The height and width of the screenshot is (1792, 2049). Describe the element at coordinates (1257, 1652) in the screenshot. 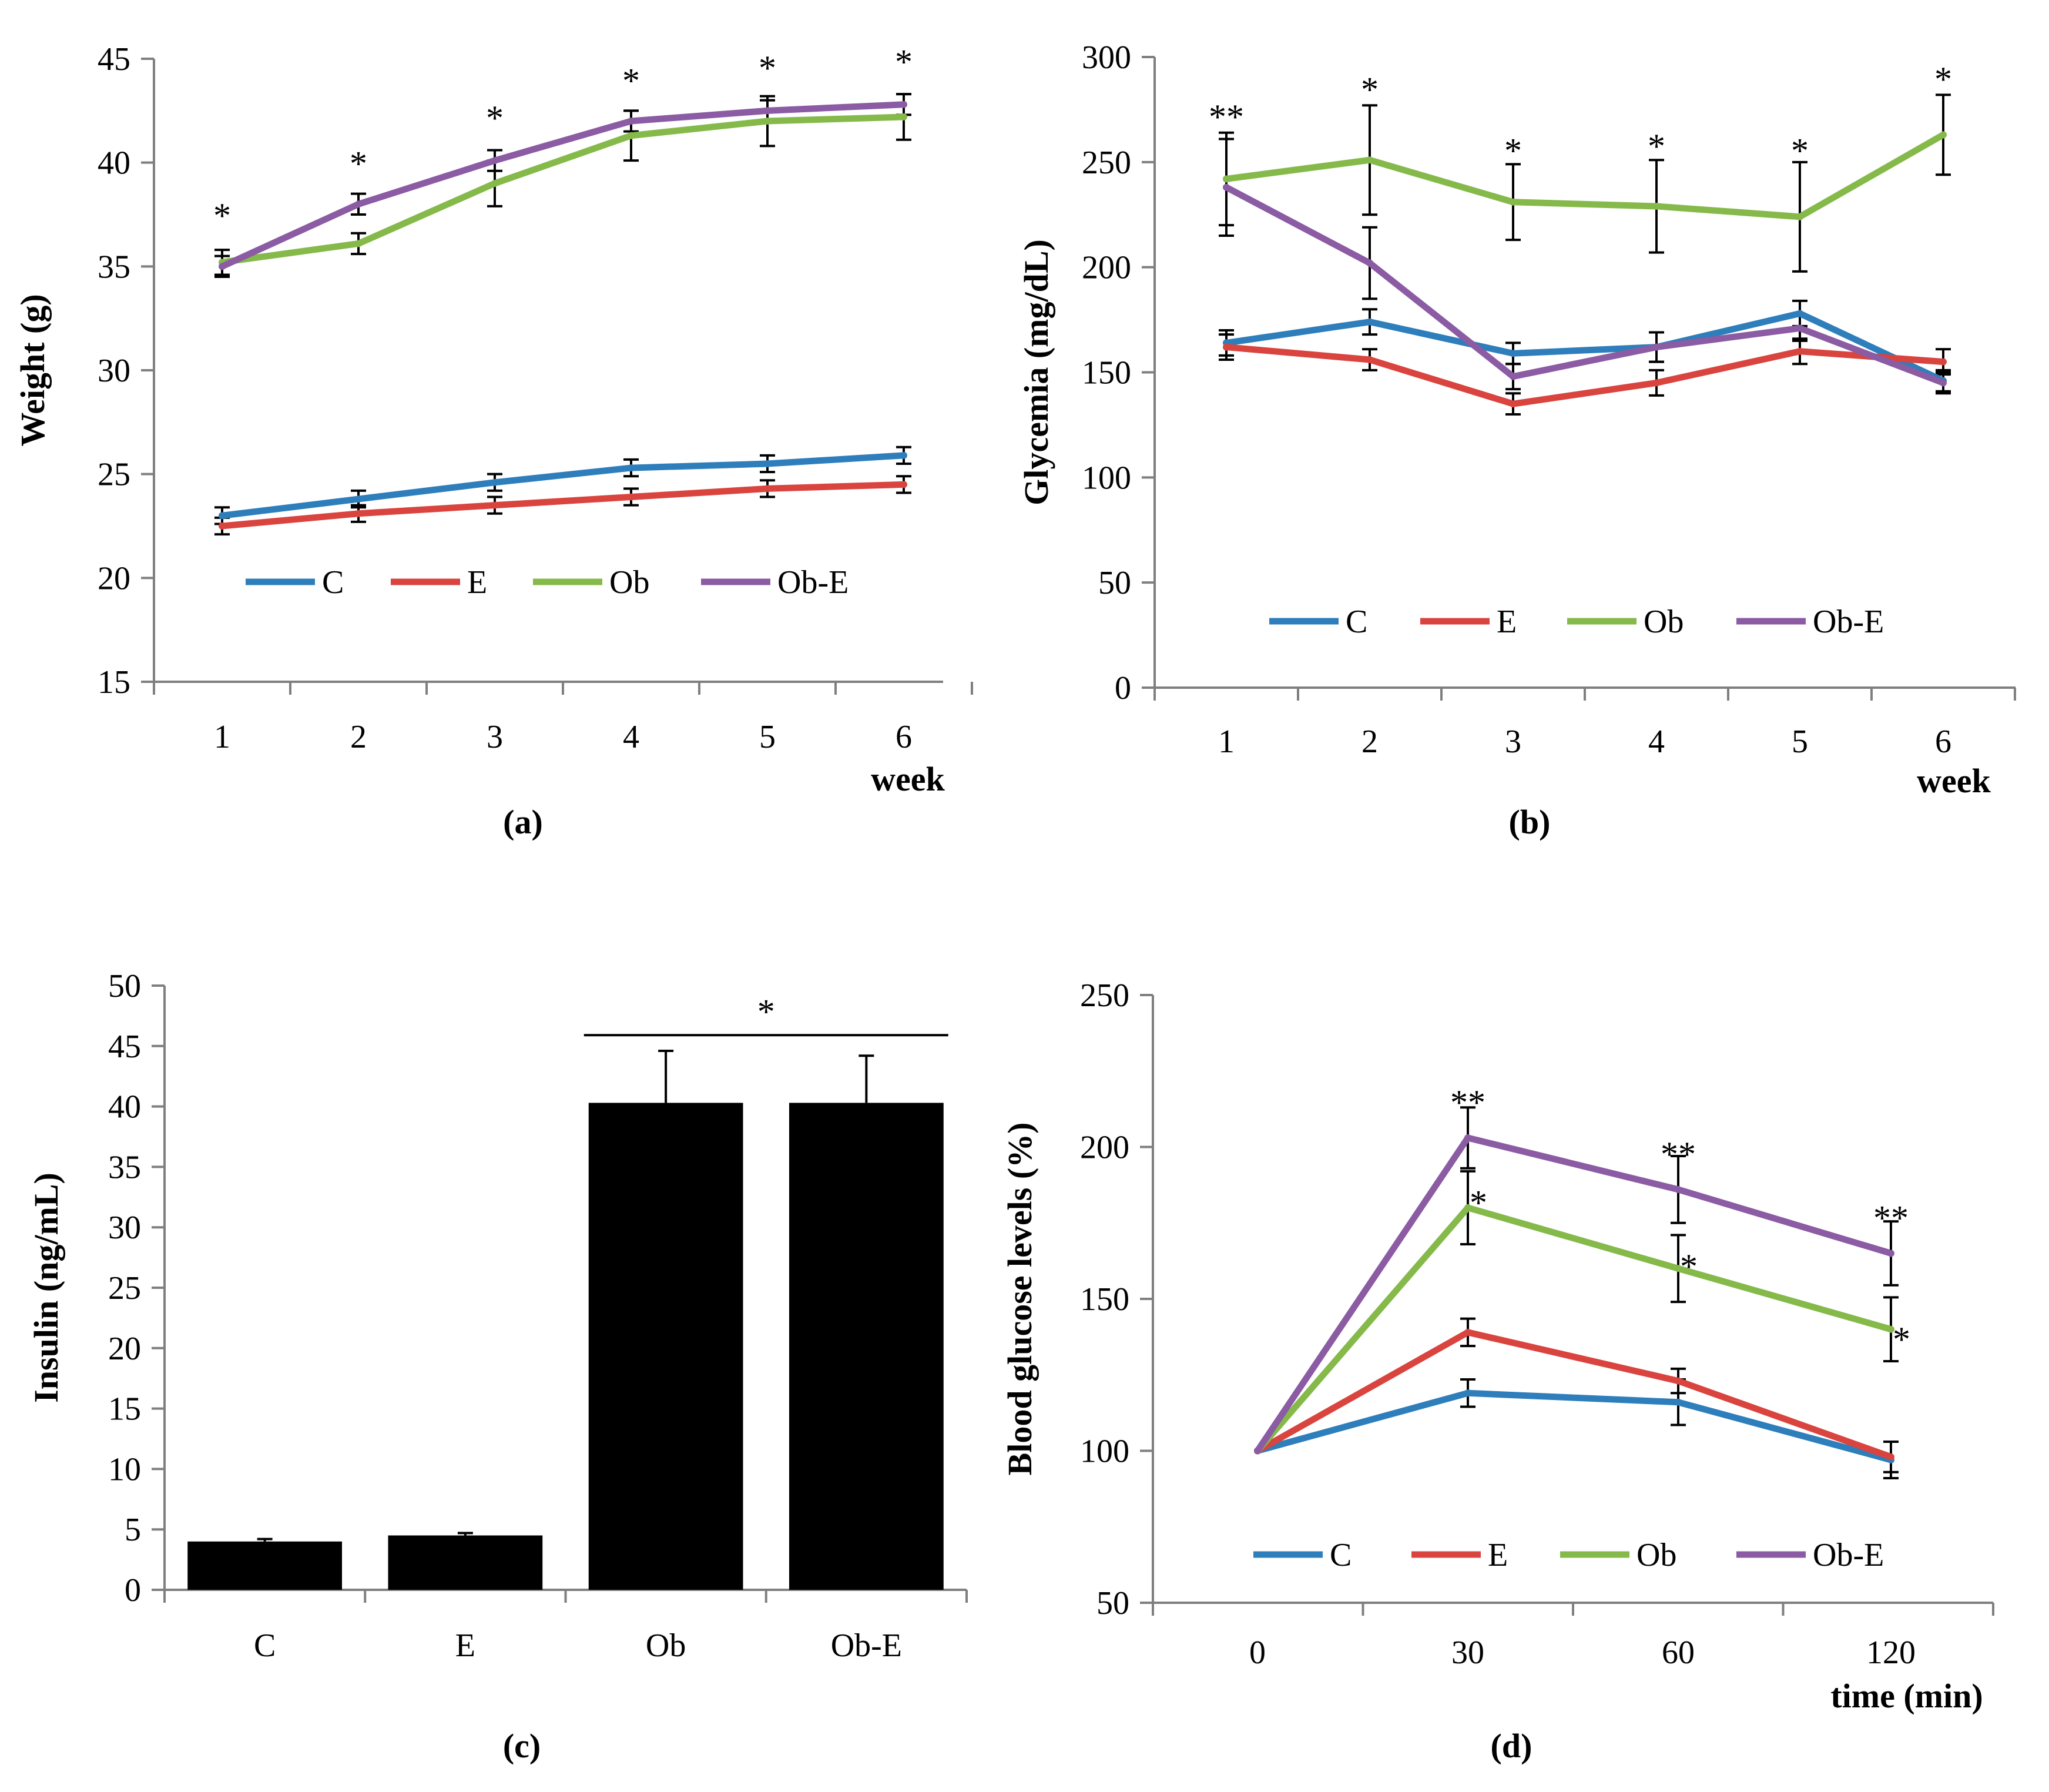

I see `x-tick-label: 0` at that location.